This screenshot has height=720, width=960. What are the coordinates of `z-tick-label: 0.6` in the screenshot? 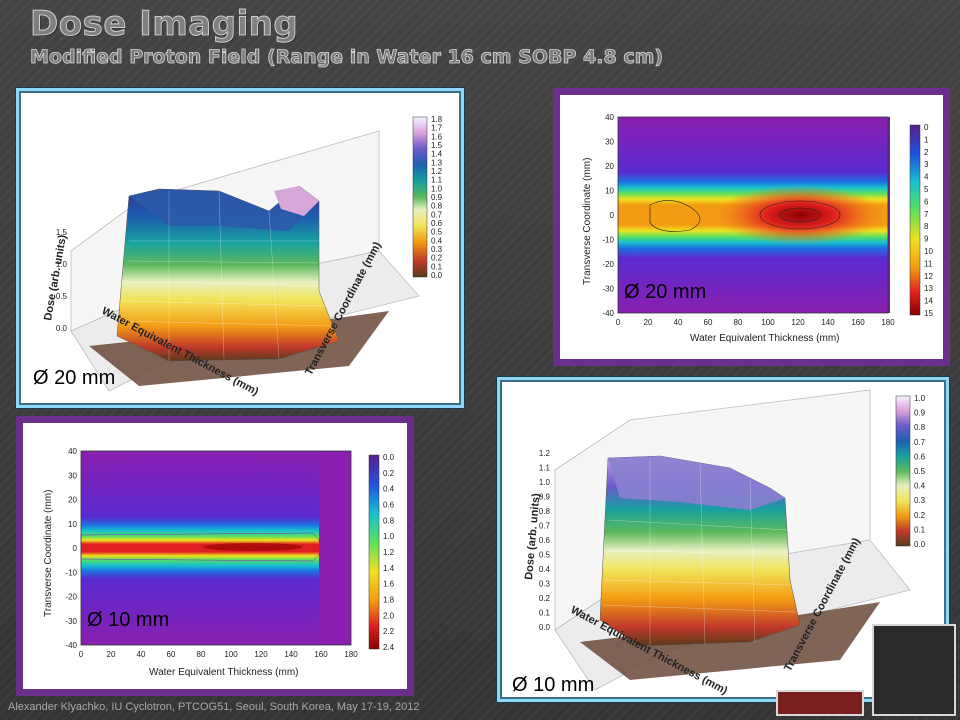 It's located at (545, 540).